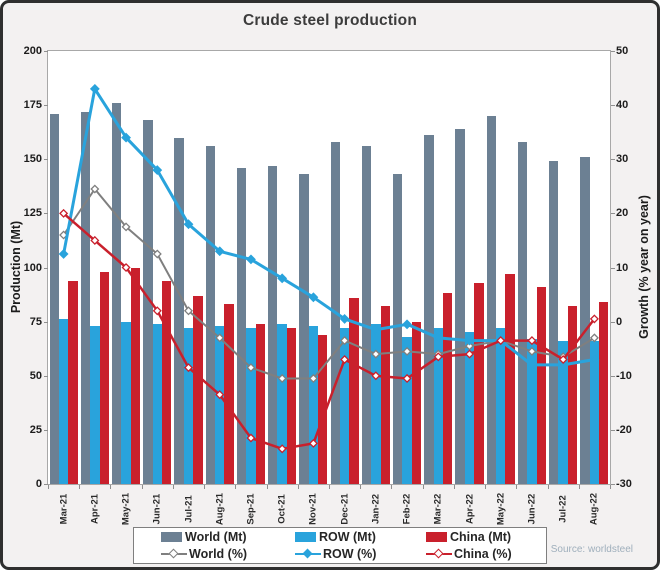 This screenshot has width=660, height=570. I want to click on legend-label: China (%), so click(483, 553).